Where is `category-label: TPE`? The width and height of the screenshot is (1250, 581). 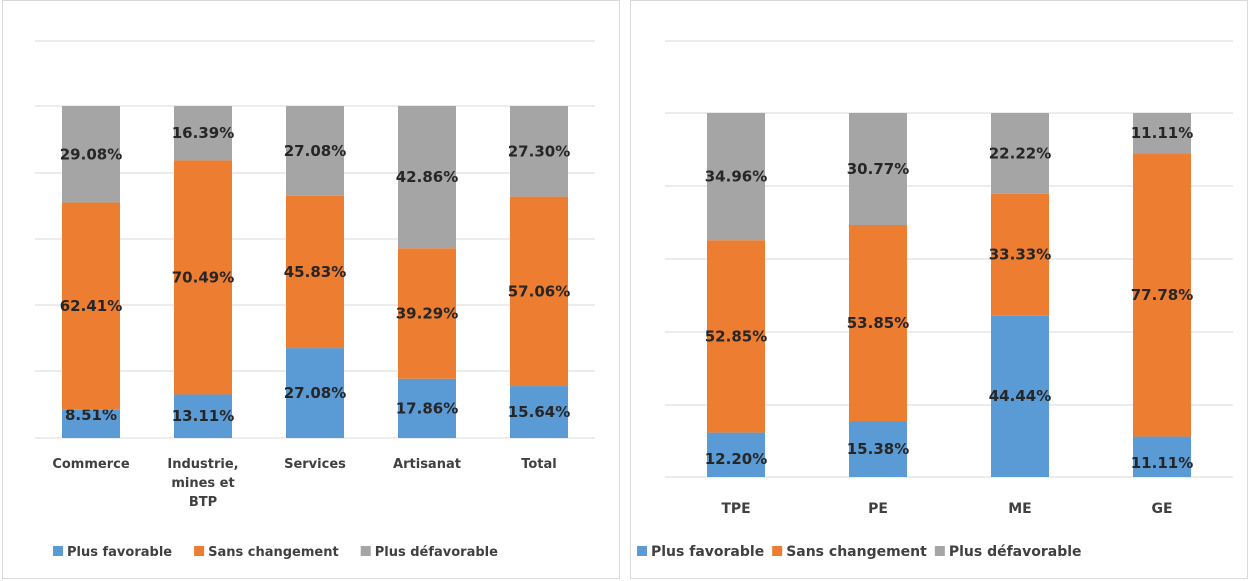
category-label: TPE is located at coordinates (735, 509).